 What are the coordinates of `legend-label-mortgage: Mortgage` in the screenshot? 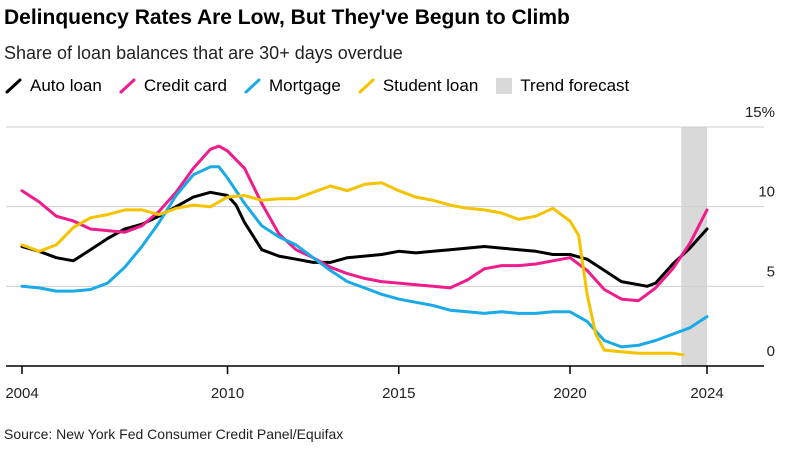 It's located at (304, 85).